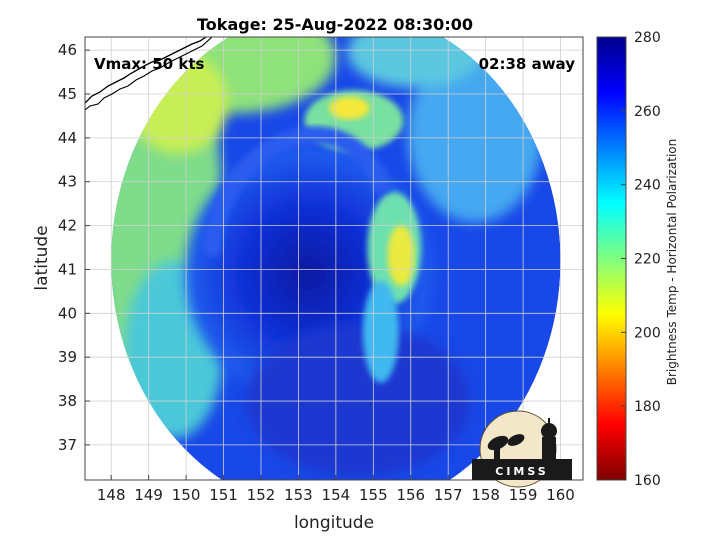 The image size is (720, 540). Describe the element at coordinates (516, 440) in the screenshot. I see `logo-dish-right` at that location.